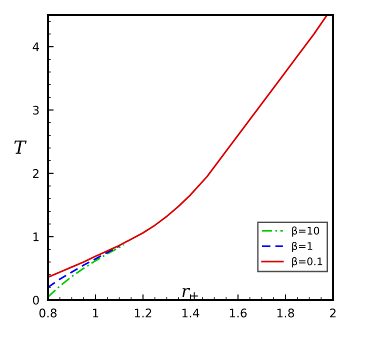 This screenshot has width=382, height=340. I want to click on x-tick-label: 1.6, so click(238, 313).